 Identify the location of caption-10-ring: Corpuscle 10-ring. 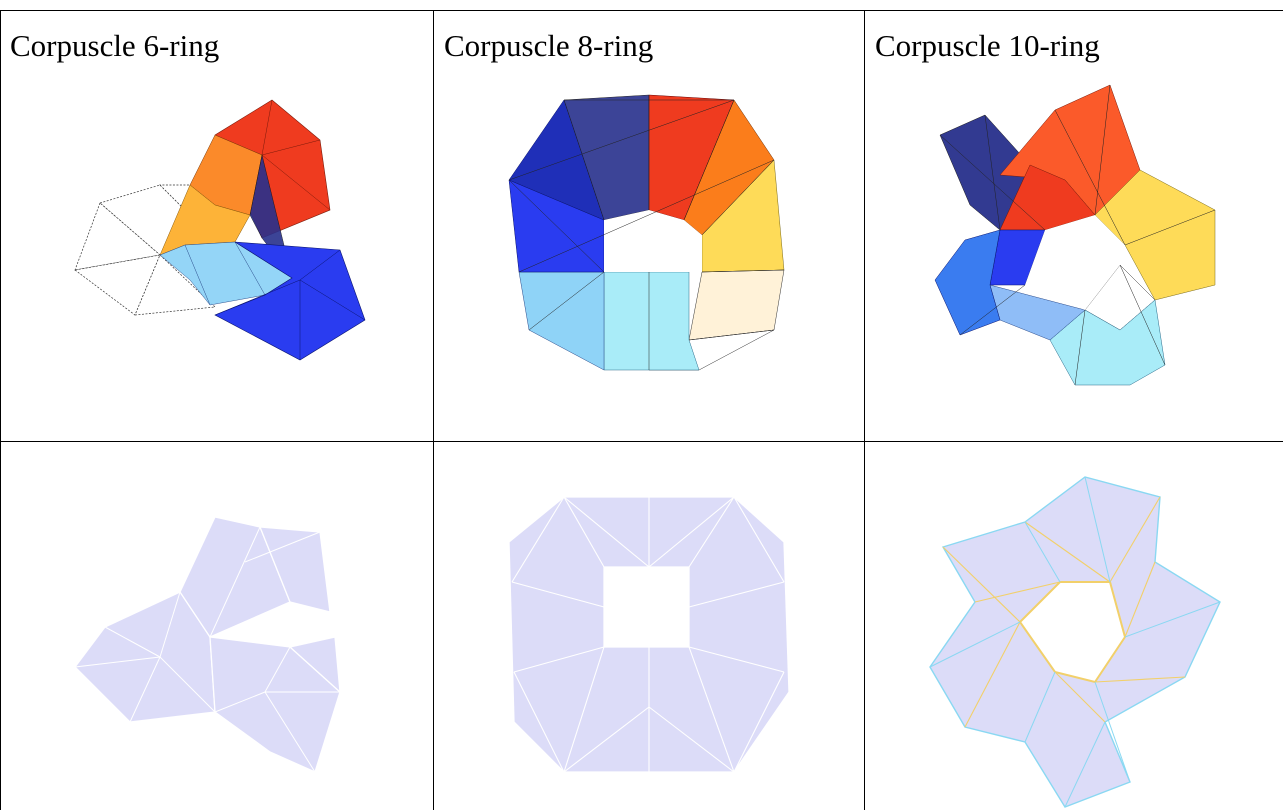
(987, 45).